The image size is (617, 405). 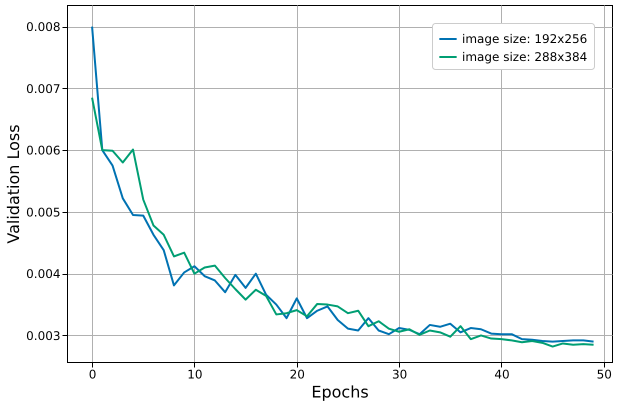 I want to click on x-tick-label: 10, so click(x=195, y=375).